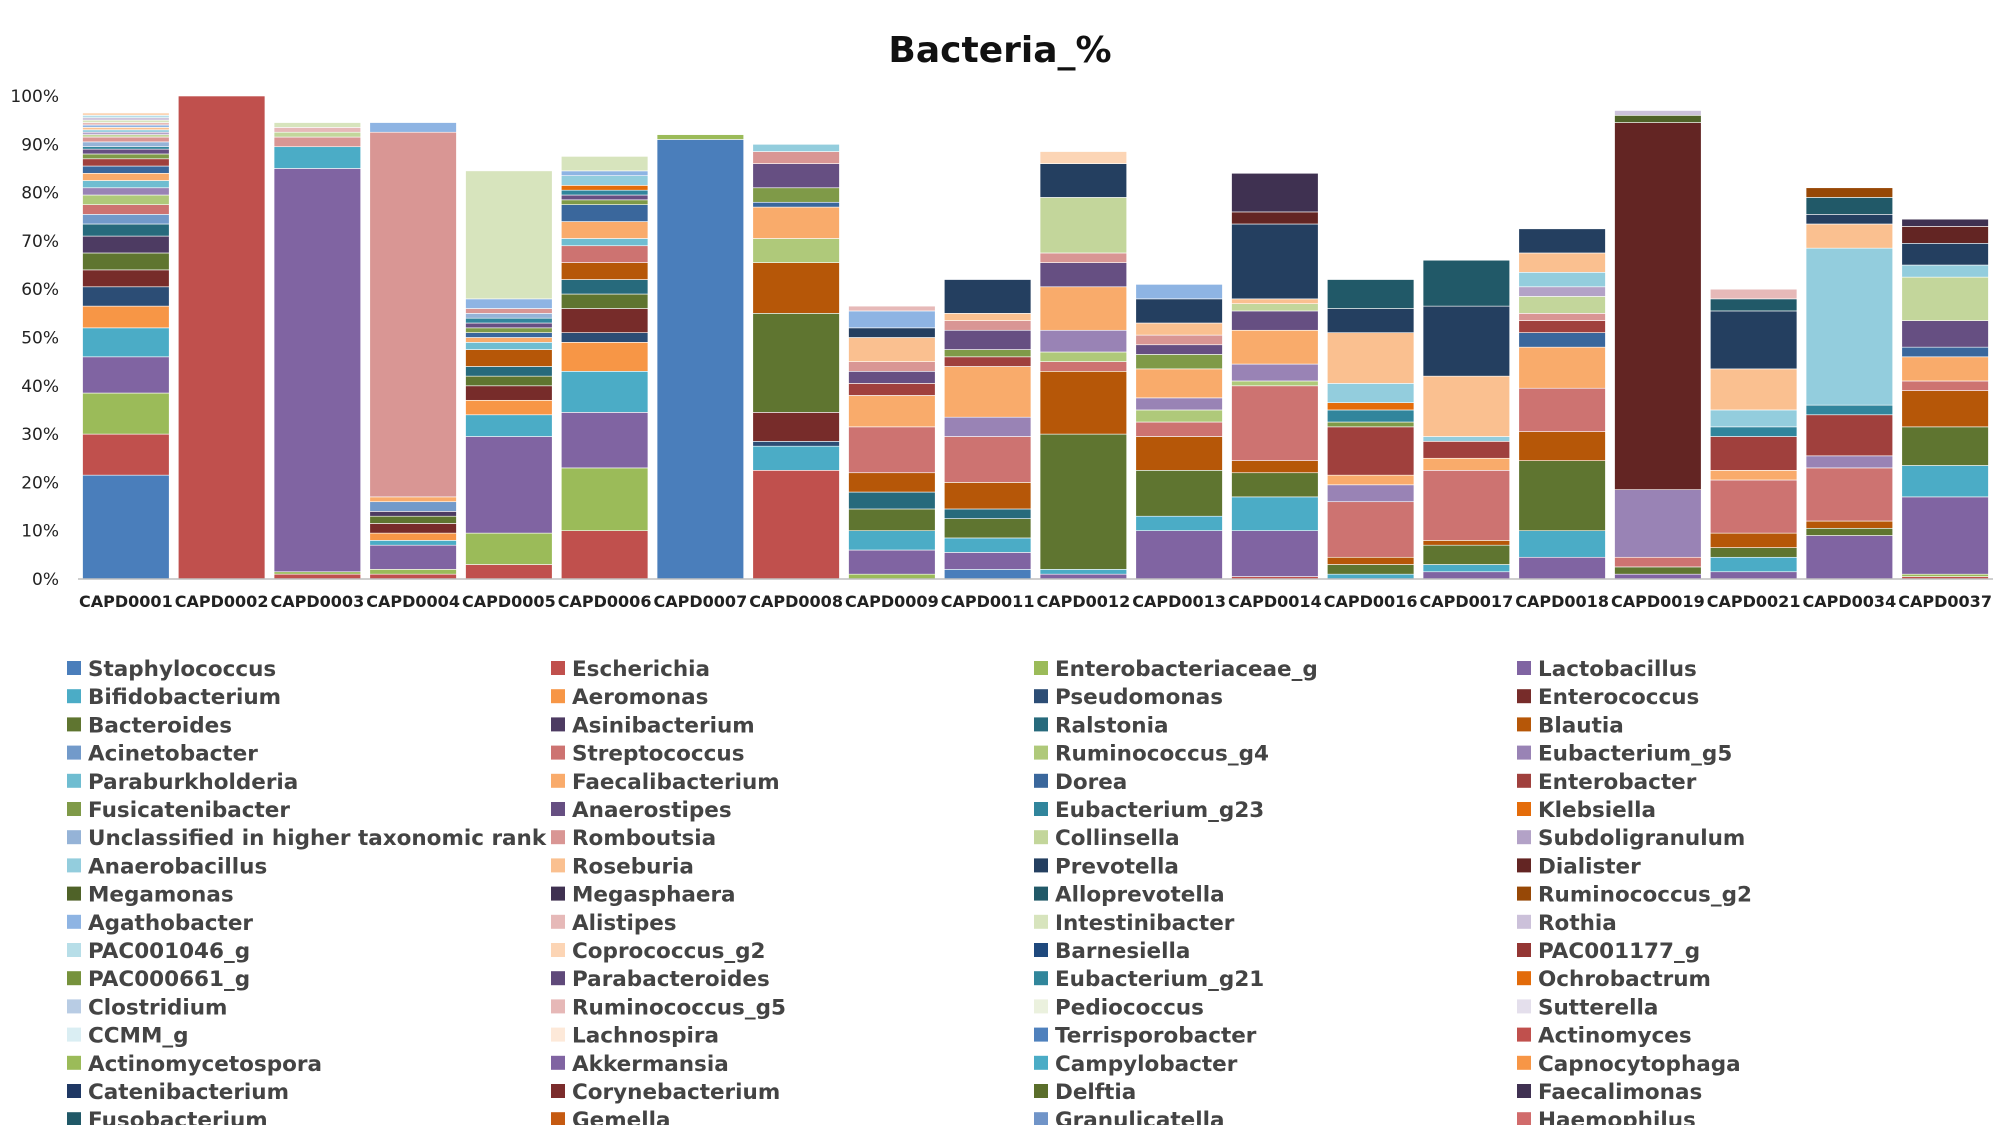 This screenshot has width=1999, height=1125. I want to click on legend-label: Clostridium, so click(157, 1007).